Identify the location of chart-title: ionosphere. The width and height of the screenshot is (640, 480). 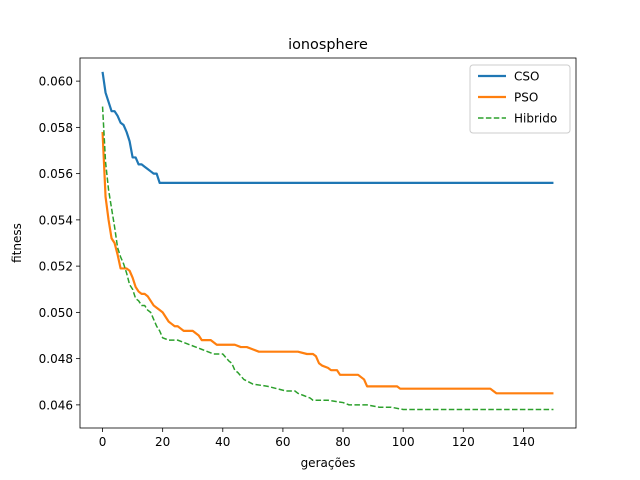
(328, 45).